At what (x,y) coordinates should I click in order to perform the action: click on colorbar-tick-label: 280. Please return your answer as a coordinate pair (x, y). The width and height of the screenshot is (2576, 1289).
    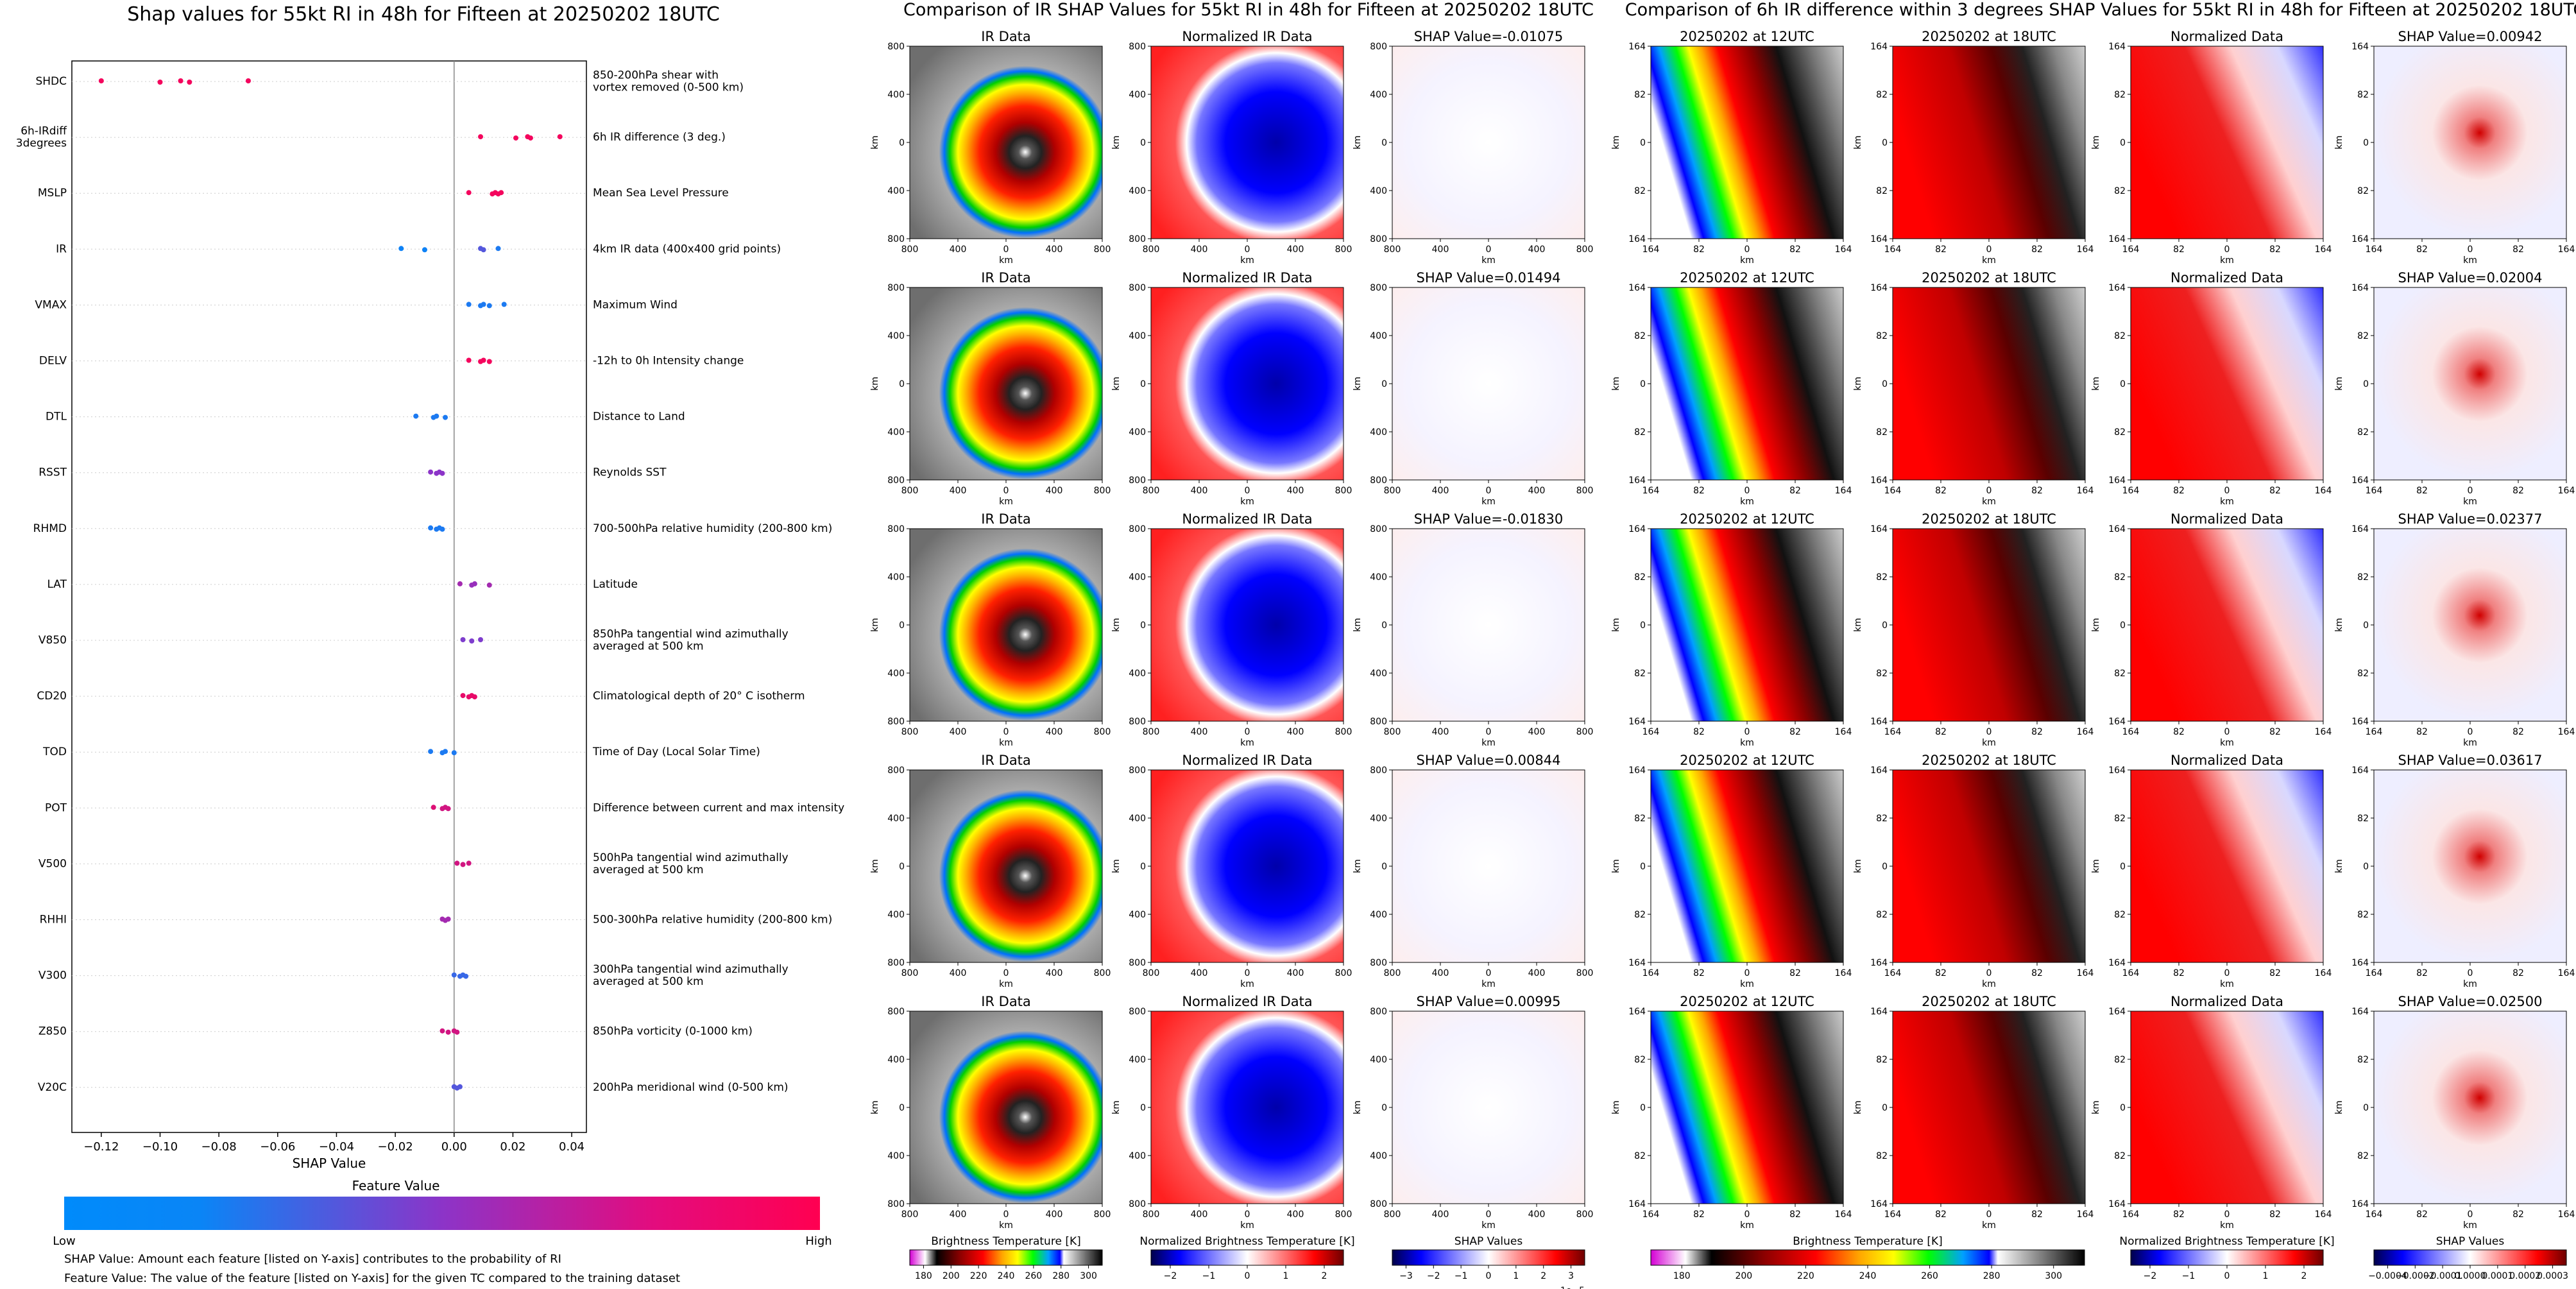
    Looking at the image, I should click on (1061, 1276).